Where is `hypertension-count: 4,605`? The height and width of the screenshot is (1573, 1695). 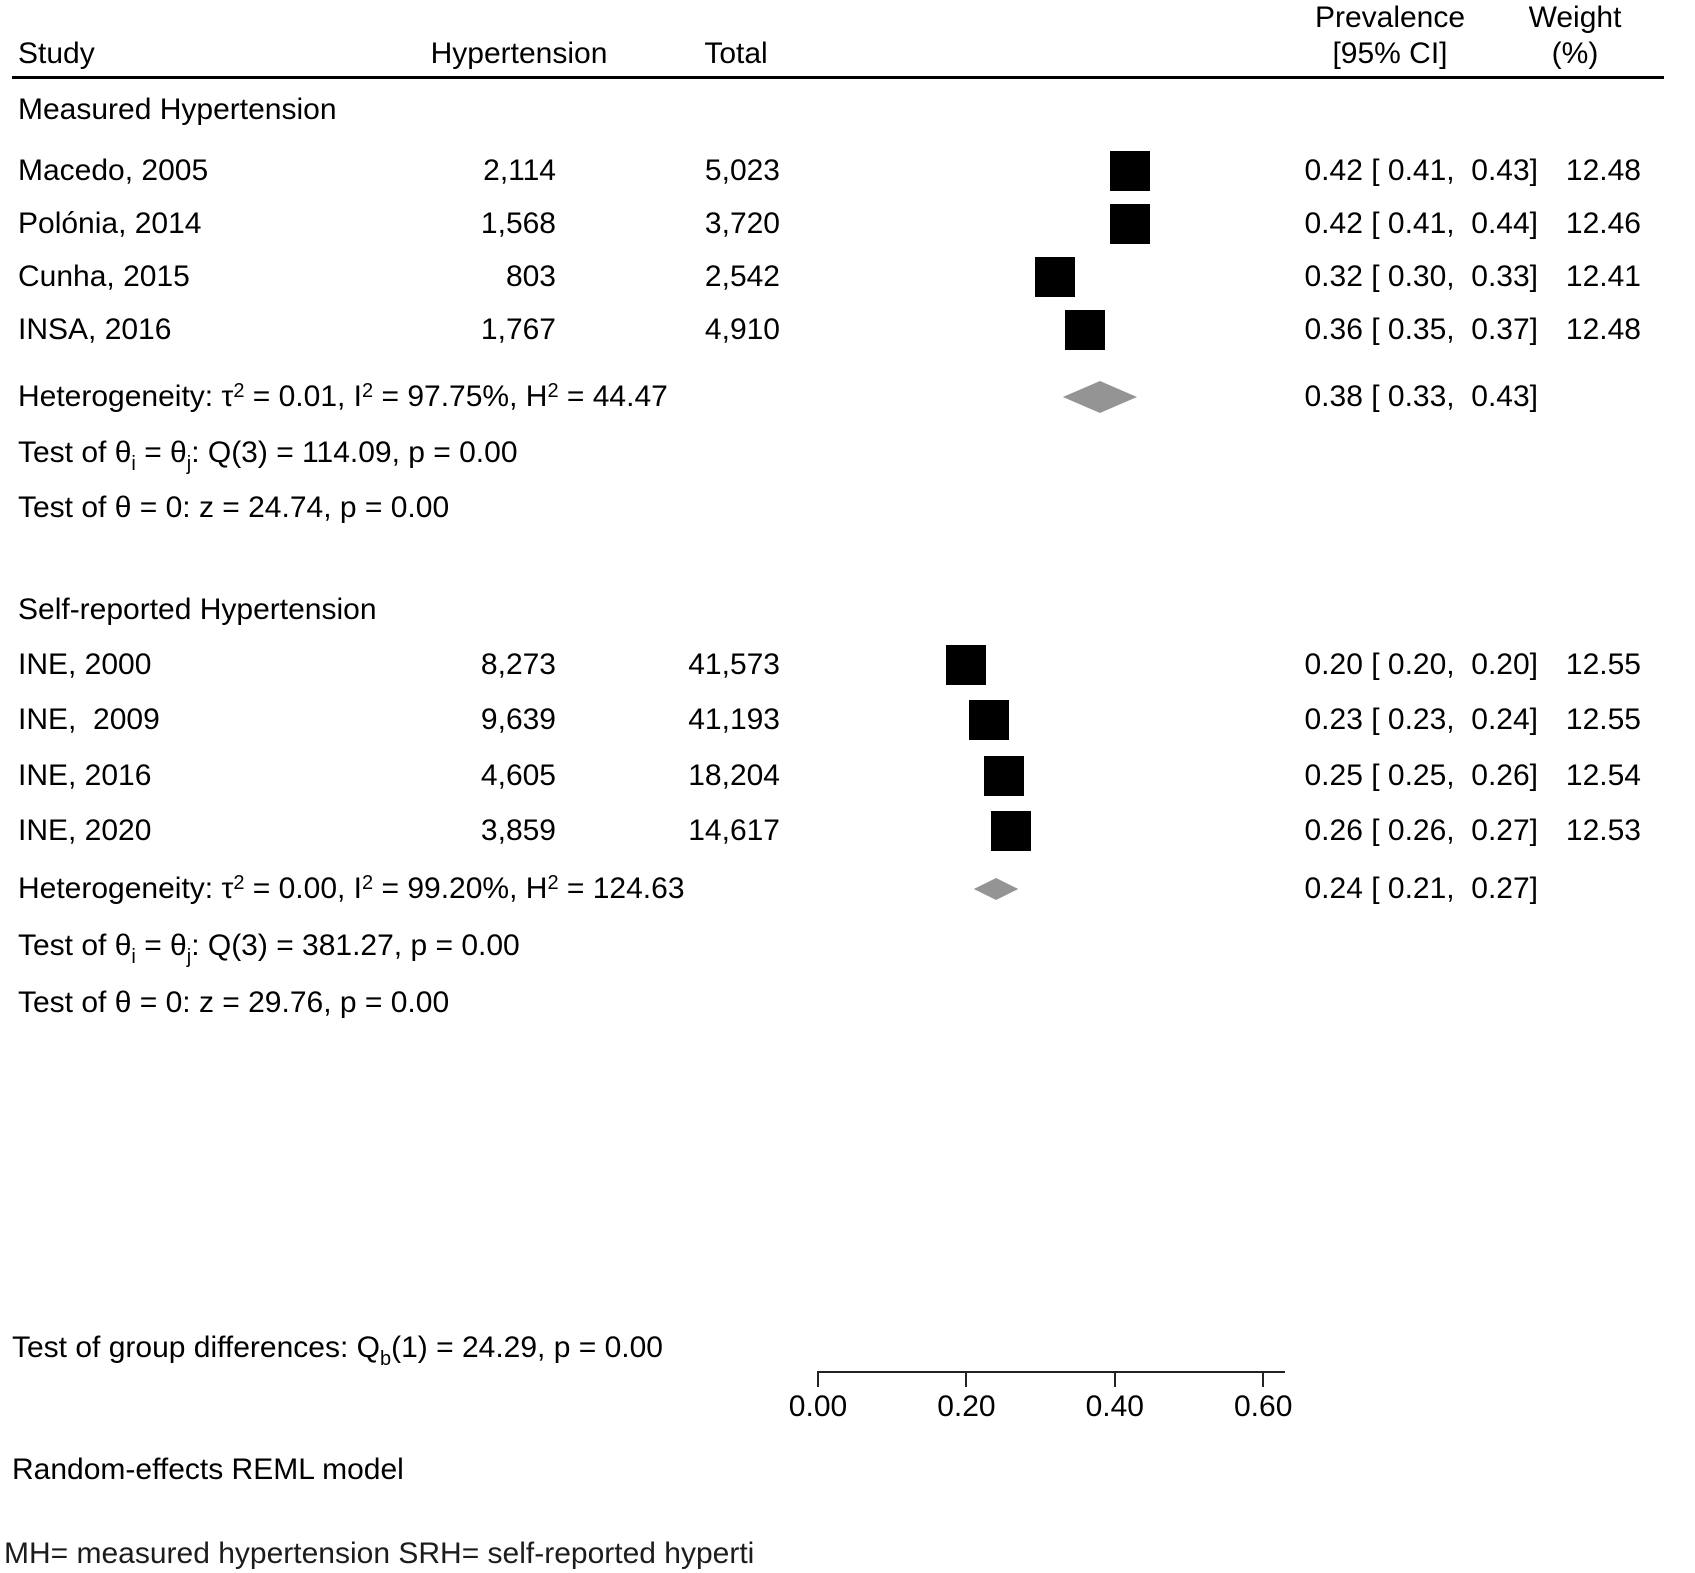
hypertension-count: 4,605 is located at coordinates (518, 775).